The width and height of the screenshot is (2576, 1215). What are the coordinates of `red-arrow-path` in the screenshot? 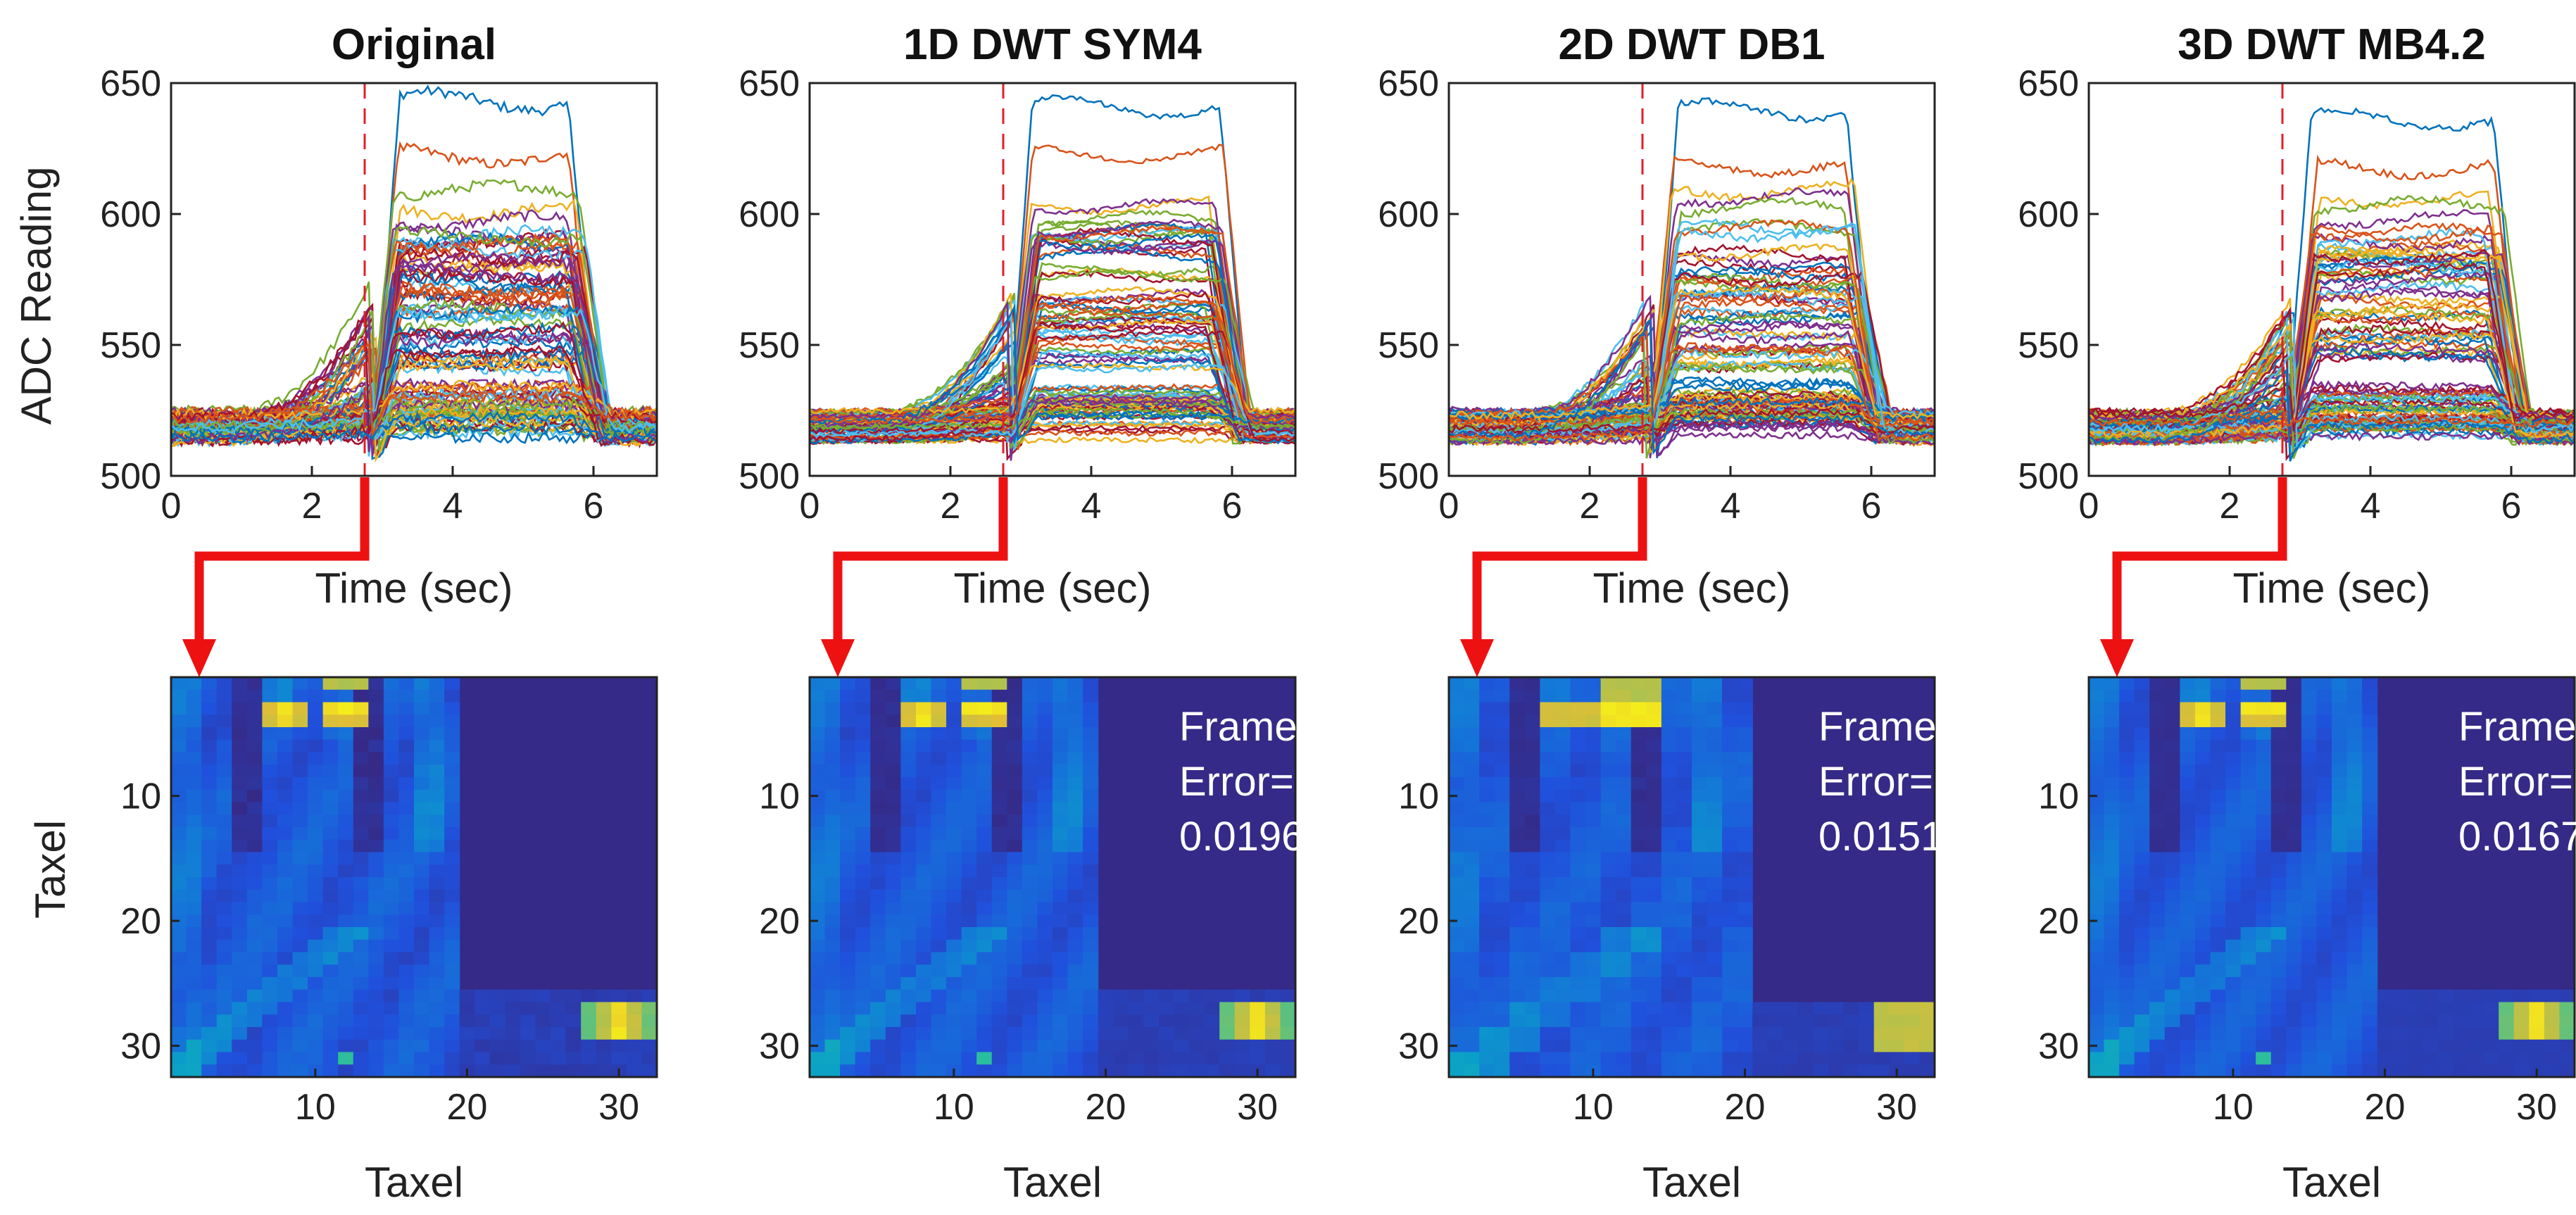 It's located at (282, 561).